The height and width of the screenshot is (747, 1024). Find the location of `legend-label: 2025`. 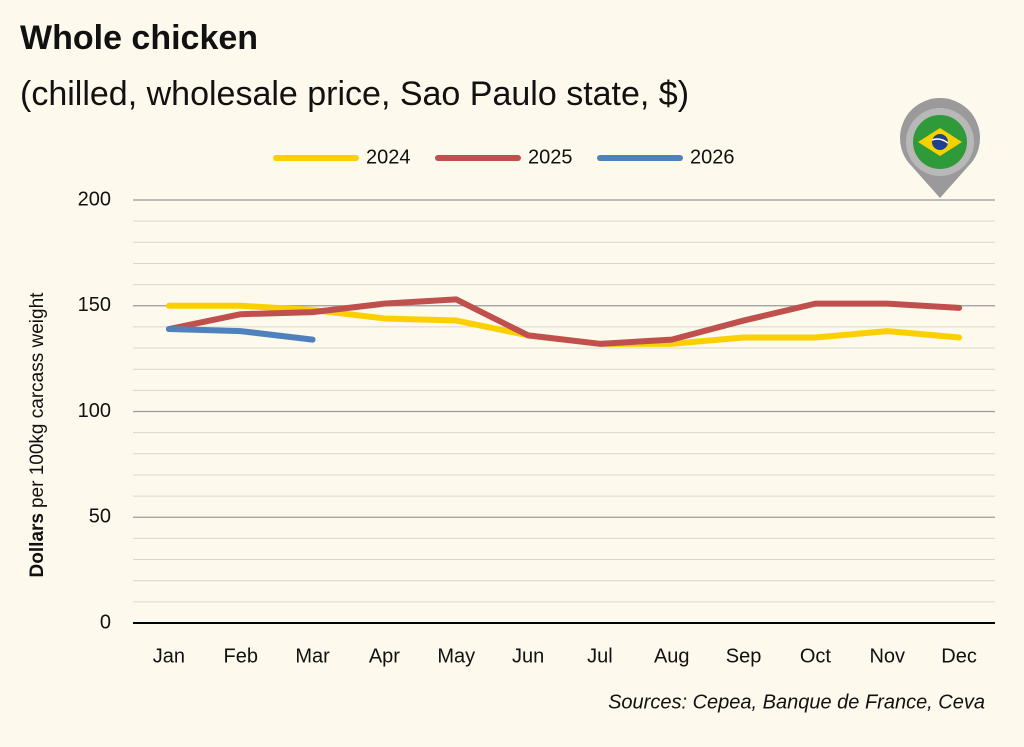

legend-label: 2025 is located at coordinates (550, 157).